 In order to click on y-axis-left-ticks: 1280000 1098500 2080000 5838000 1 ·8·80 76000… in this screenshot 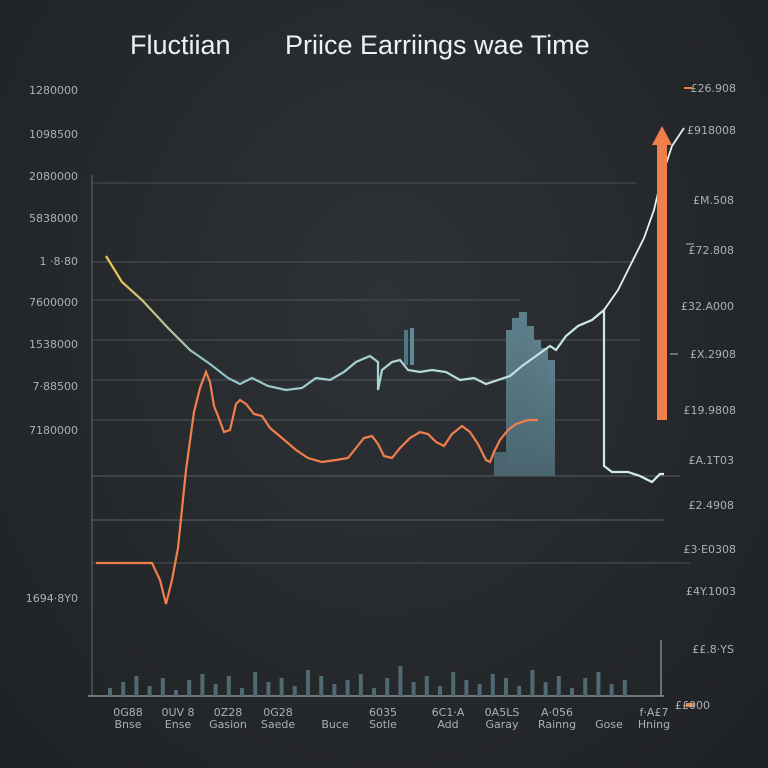, I will do `click(52, 344)`.